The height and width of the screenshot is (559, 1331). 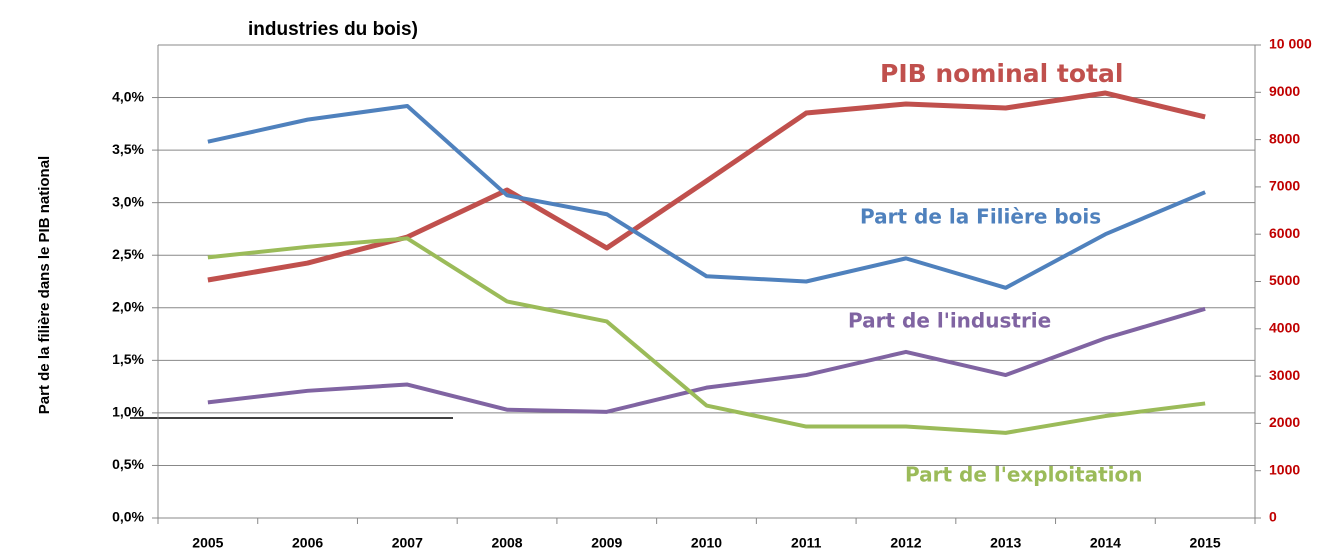 I want to click on series-label: Part de l'exploitation, so click(x=1024, y=475).